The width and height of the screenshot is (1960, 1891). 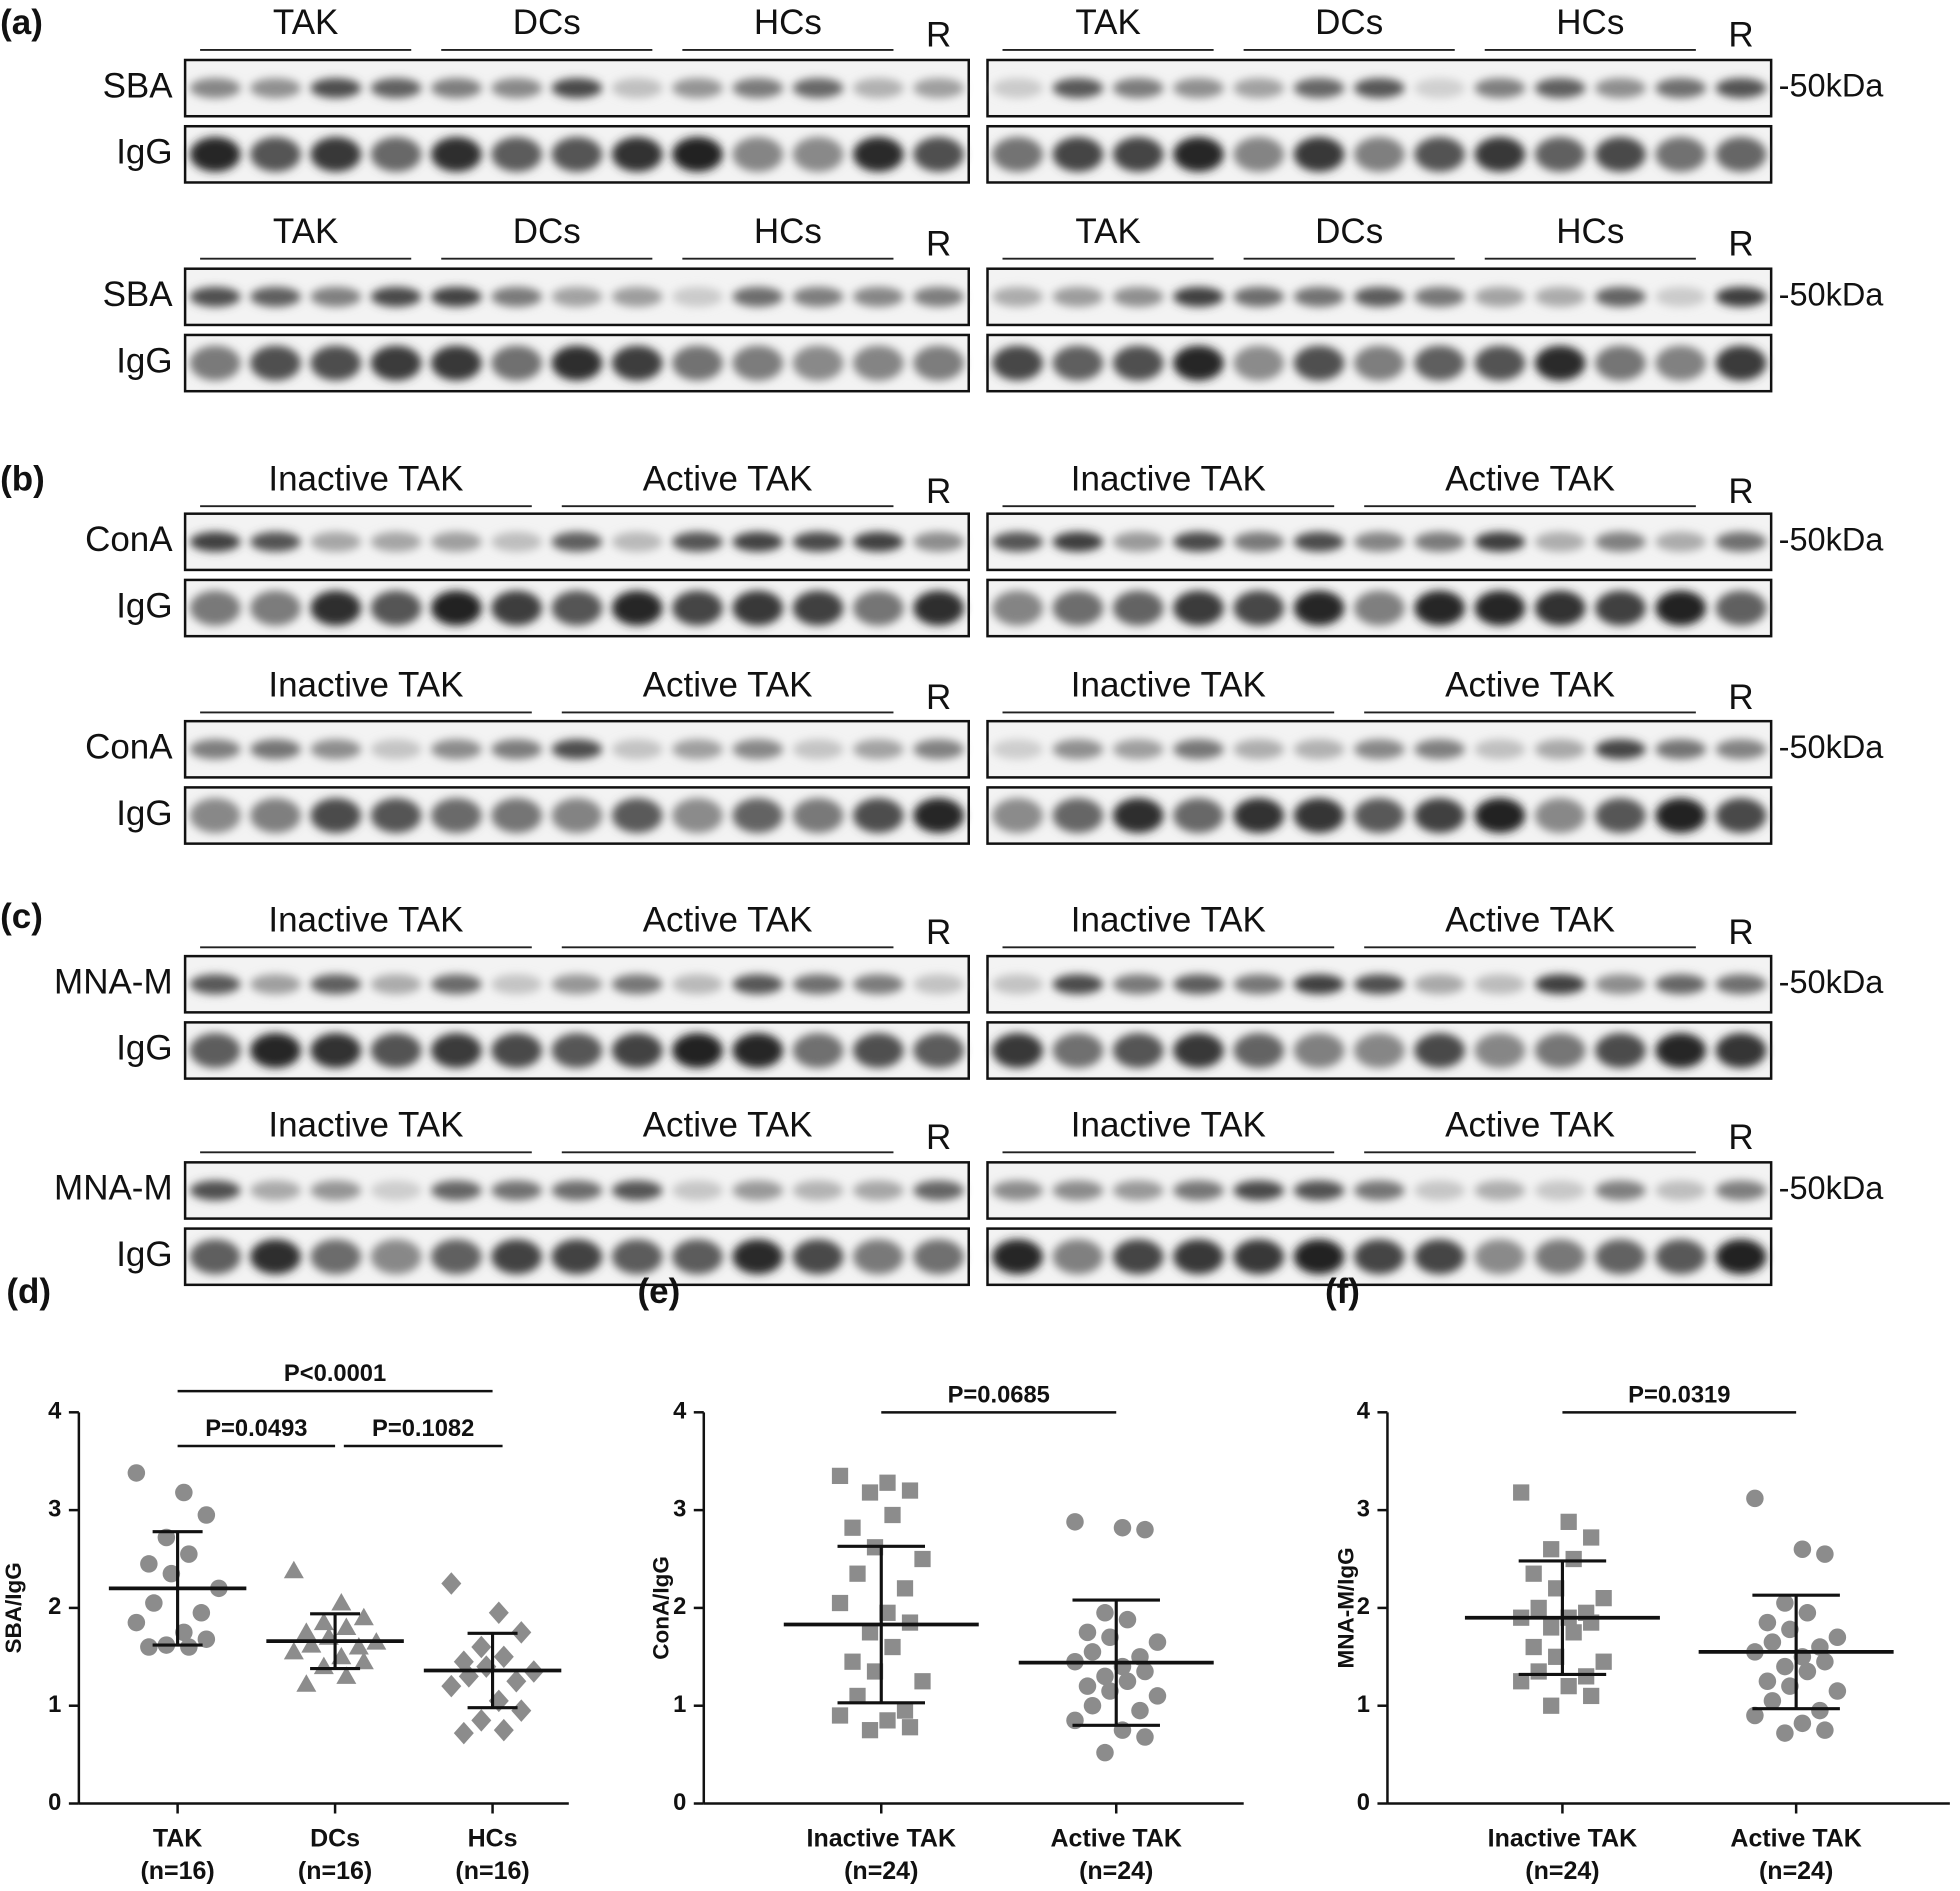 What do you see at coordinates (144, 605) in the screenshot?
I see `row-label: IgG` at bounding box center [144, 605].